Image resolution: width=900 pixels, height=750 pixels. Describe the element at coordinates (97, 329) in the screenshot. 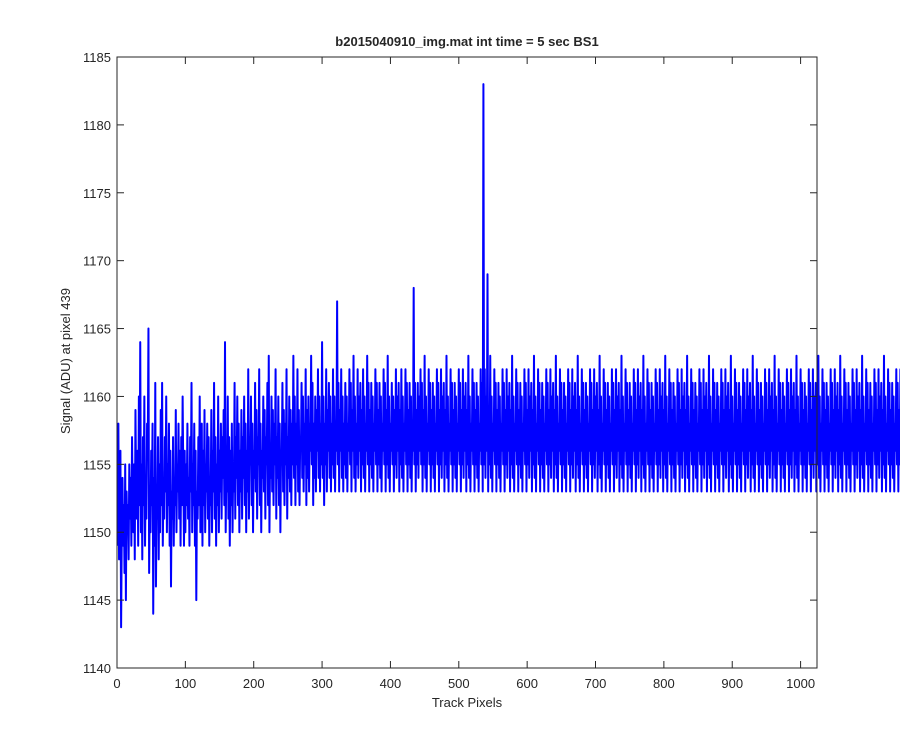

I see `y-tick-label: 1165` at that location.